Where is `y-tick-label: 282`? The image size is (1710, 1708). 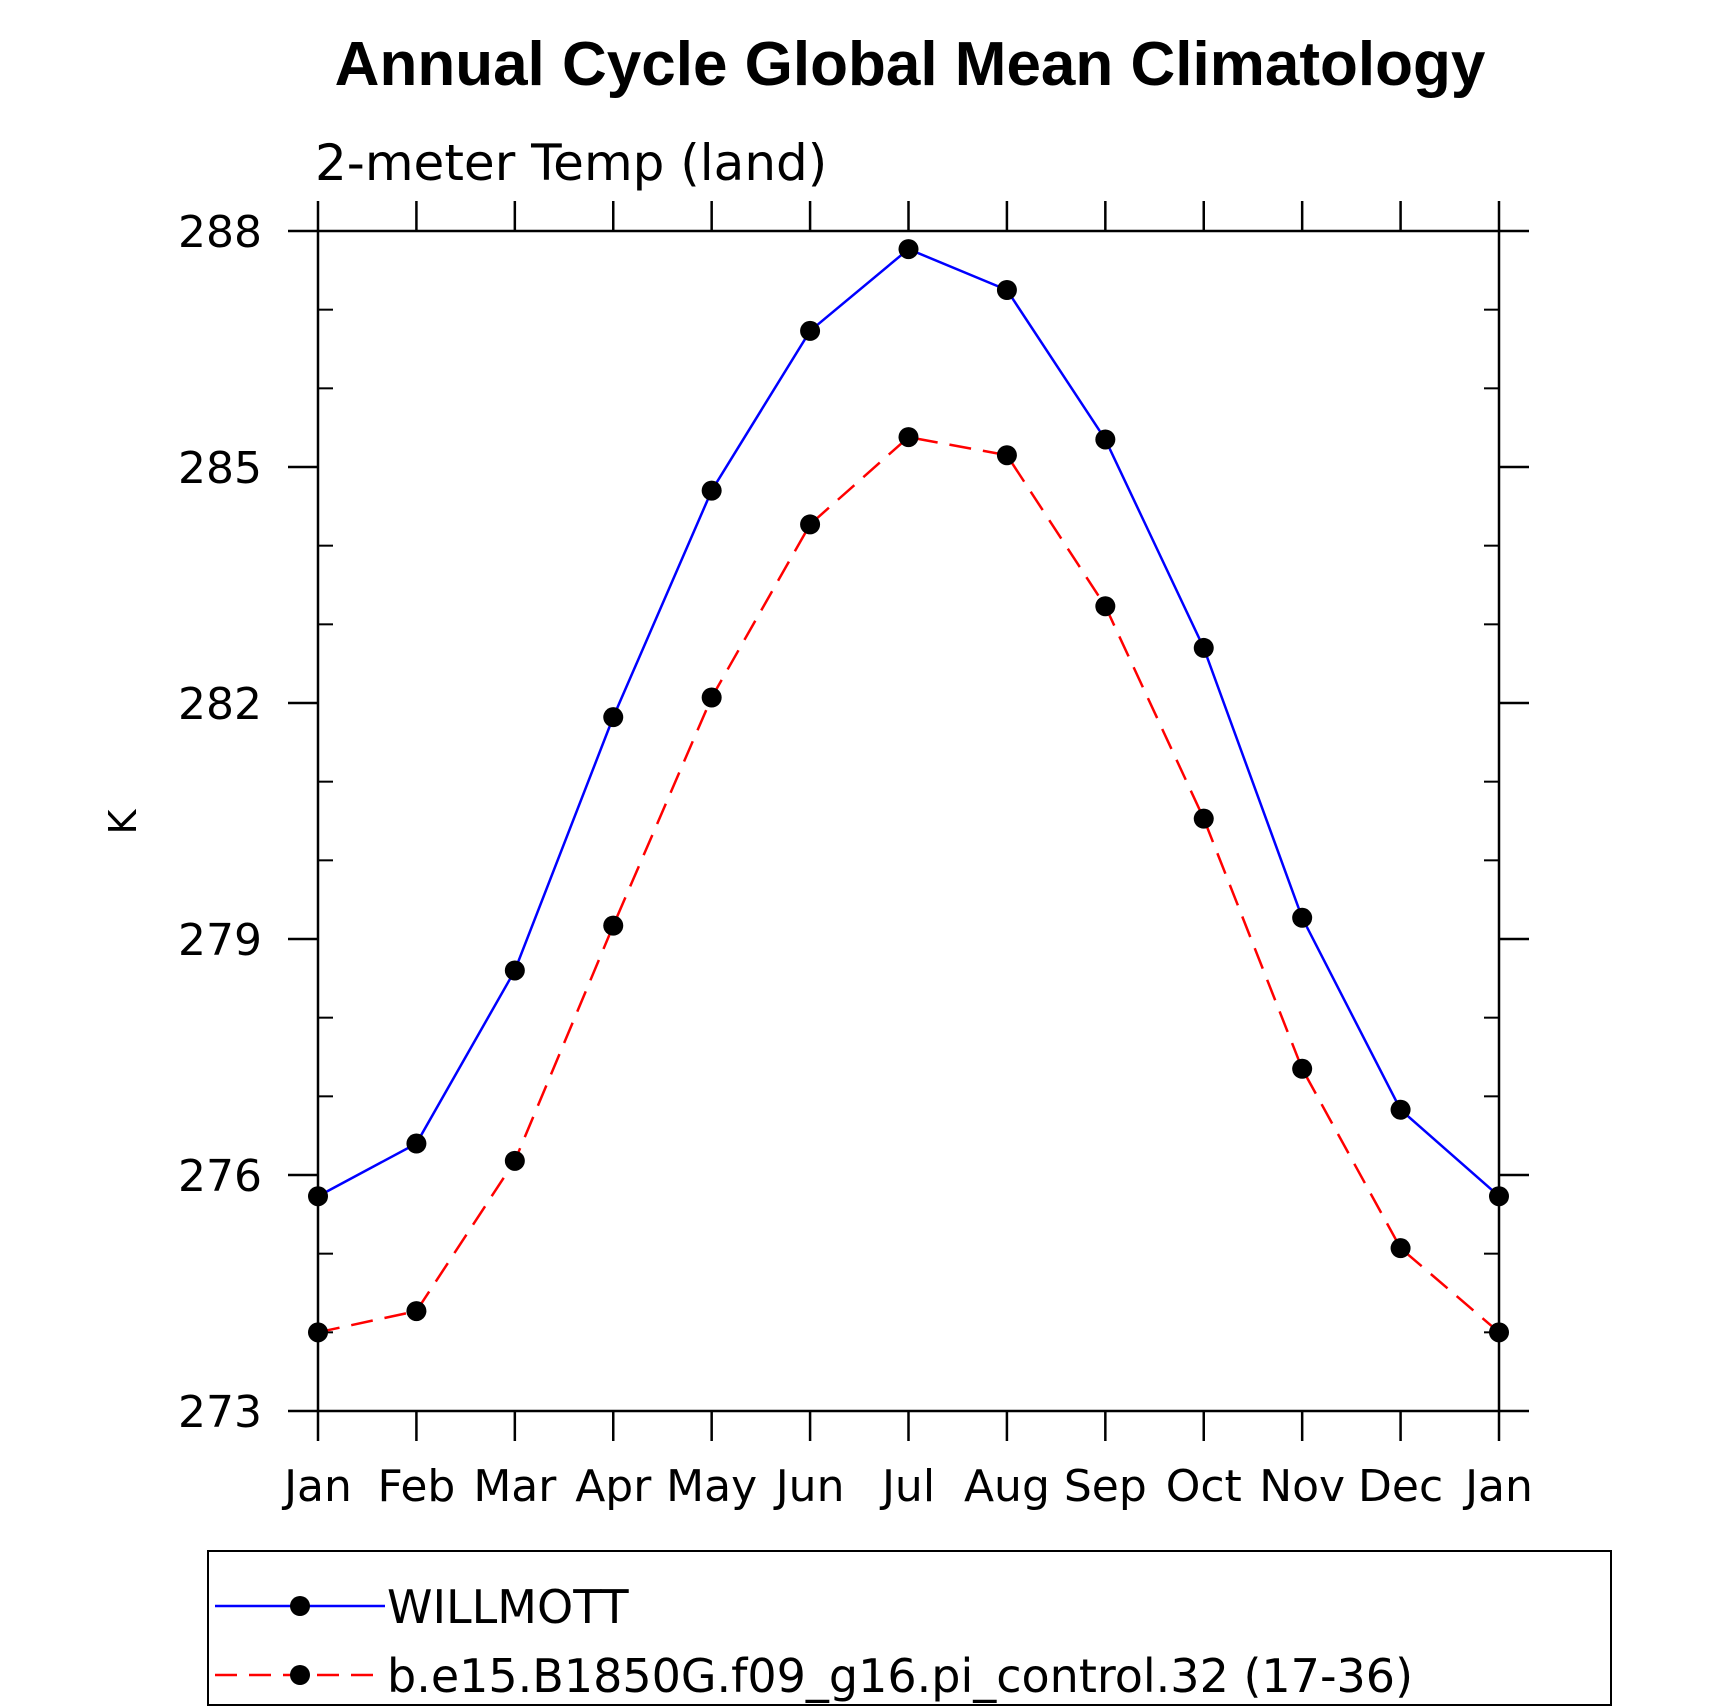
y-tick-label: 282 is located at coordinates (220, 704).